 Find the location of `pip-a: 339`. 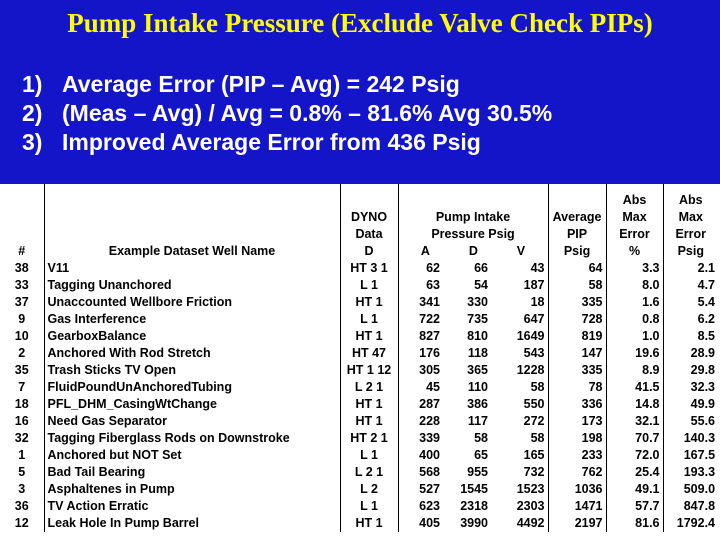

pip-a: 339 is located at coordinates (429, 438).